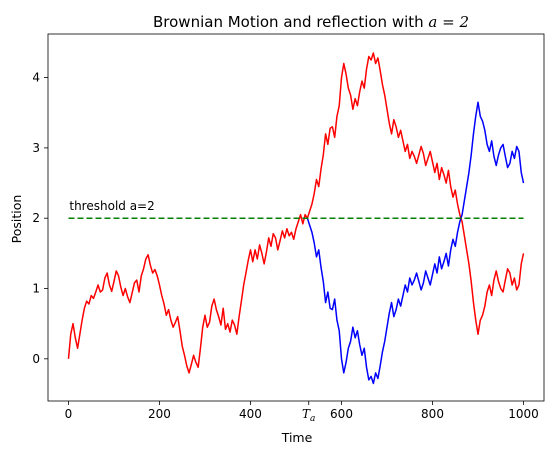  What do you see at coordinates (36, 359) in the screenshot?
I see `y-tick-label: 0` at bounding box center [36, 359].